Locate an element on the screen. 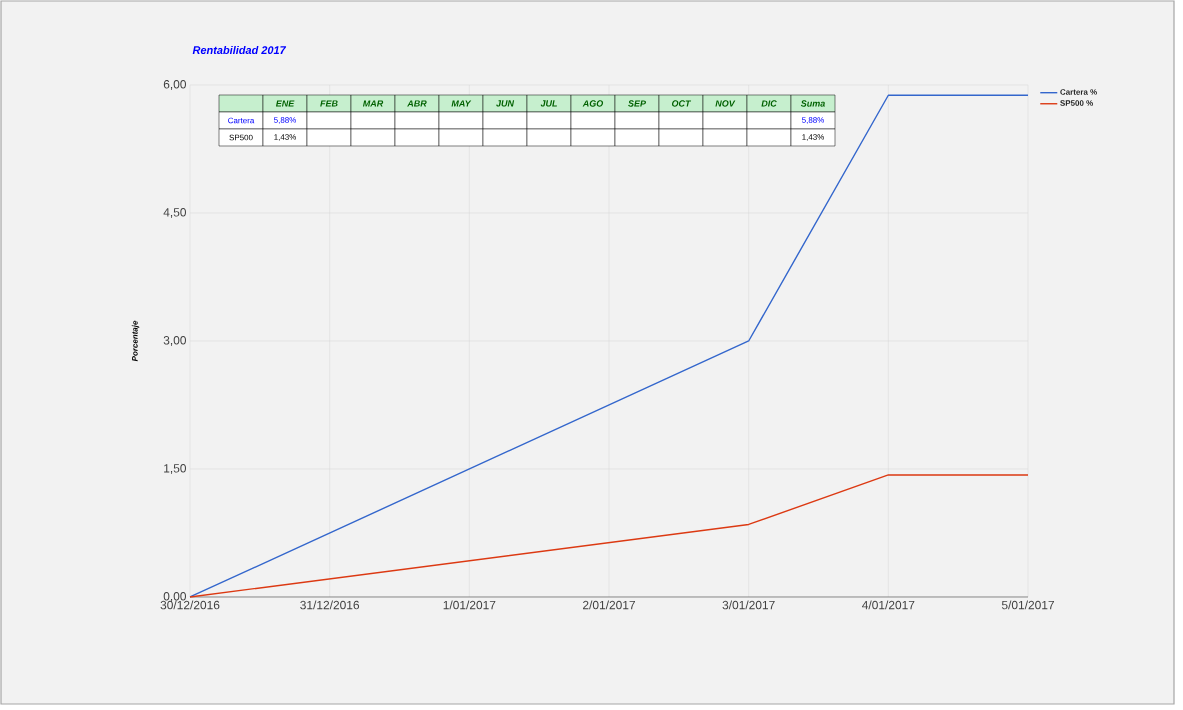 This screenshot has width=1183, height=710. annotation: OCT is located at coordinates (681, 103).